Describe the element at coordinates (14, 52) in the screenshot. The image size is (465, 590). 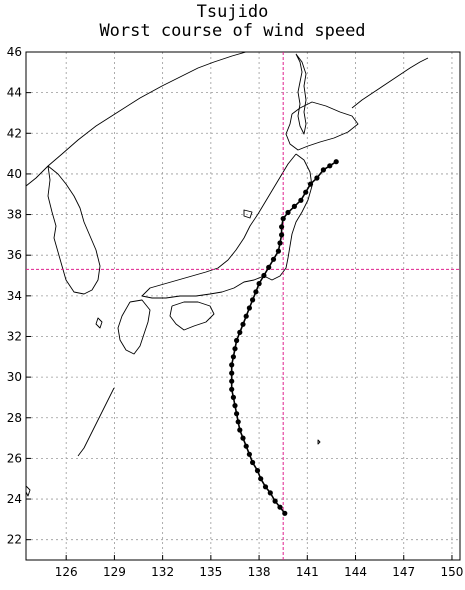
I see `y-tick-label: 46` at that location.